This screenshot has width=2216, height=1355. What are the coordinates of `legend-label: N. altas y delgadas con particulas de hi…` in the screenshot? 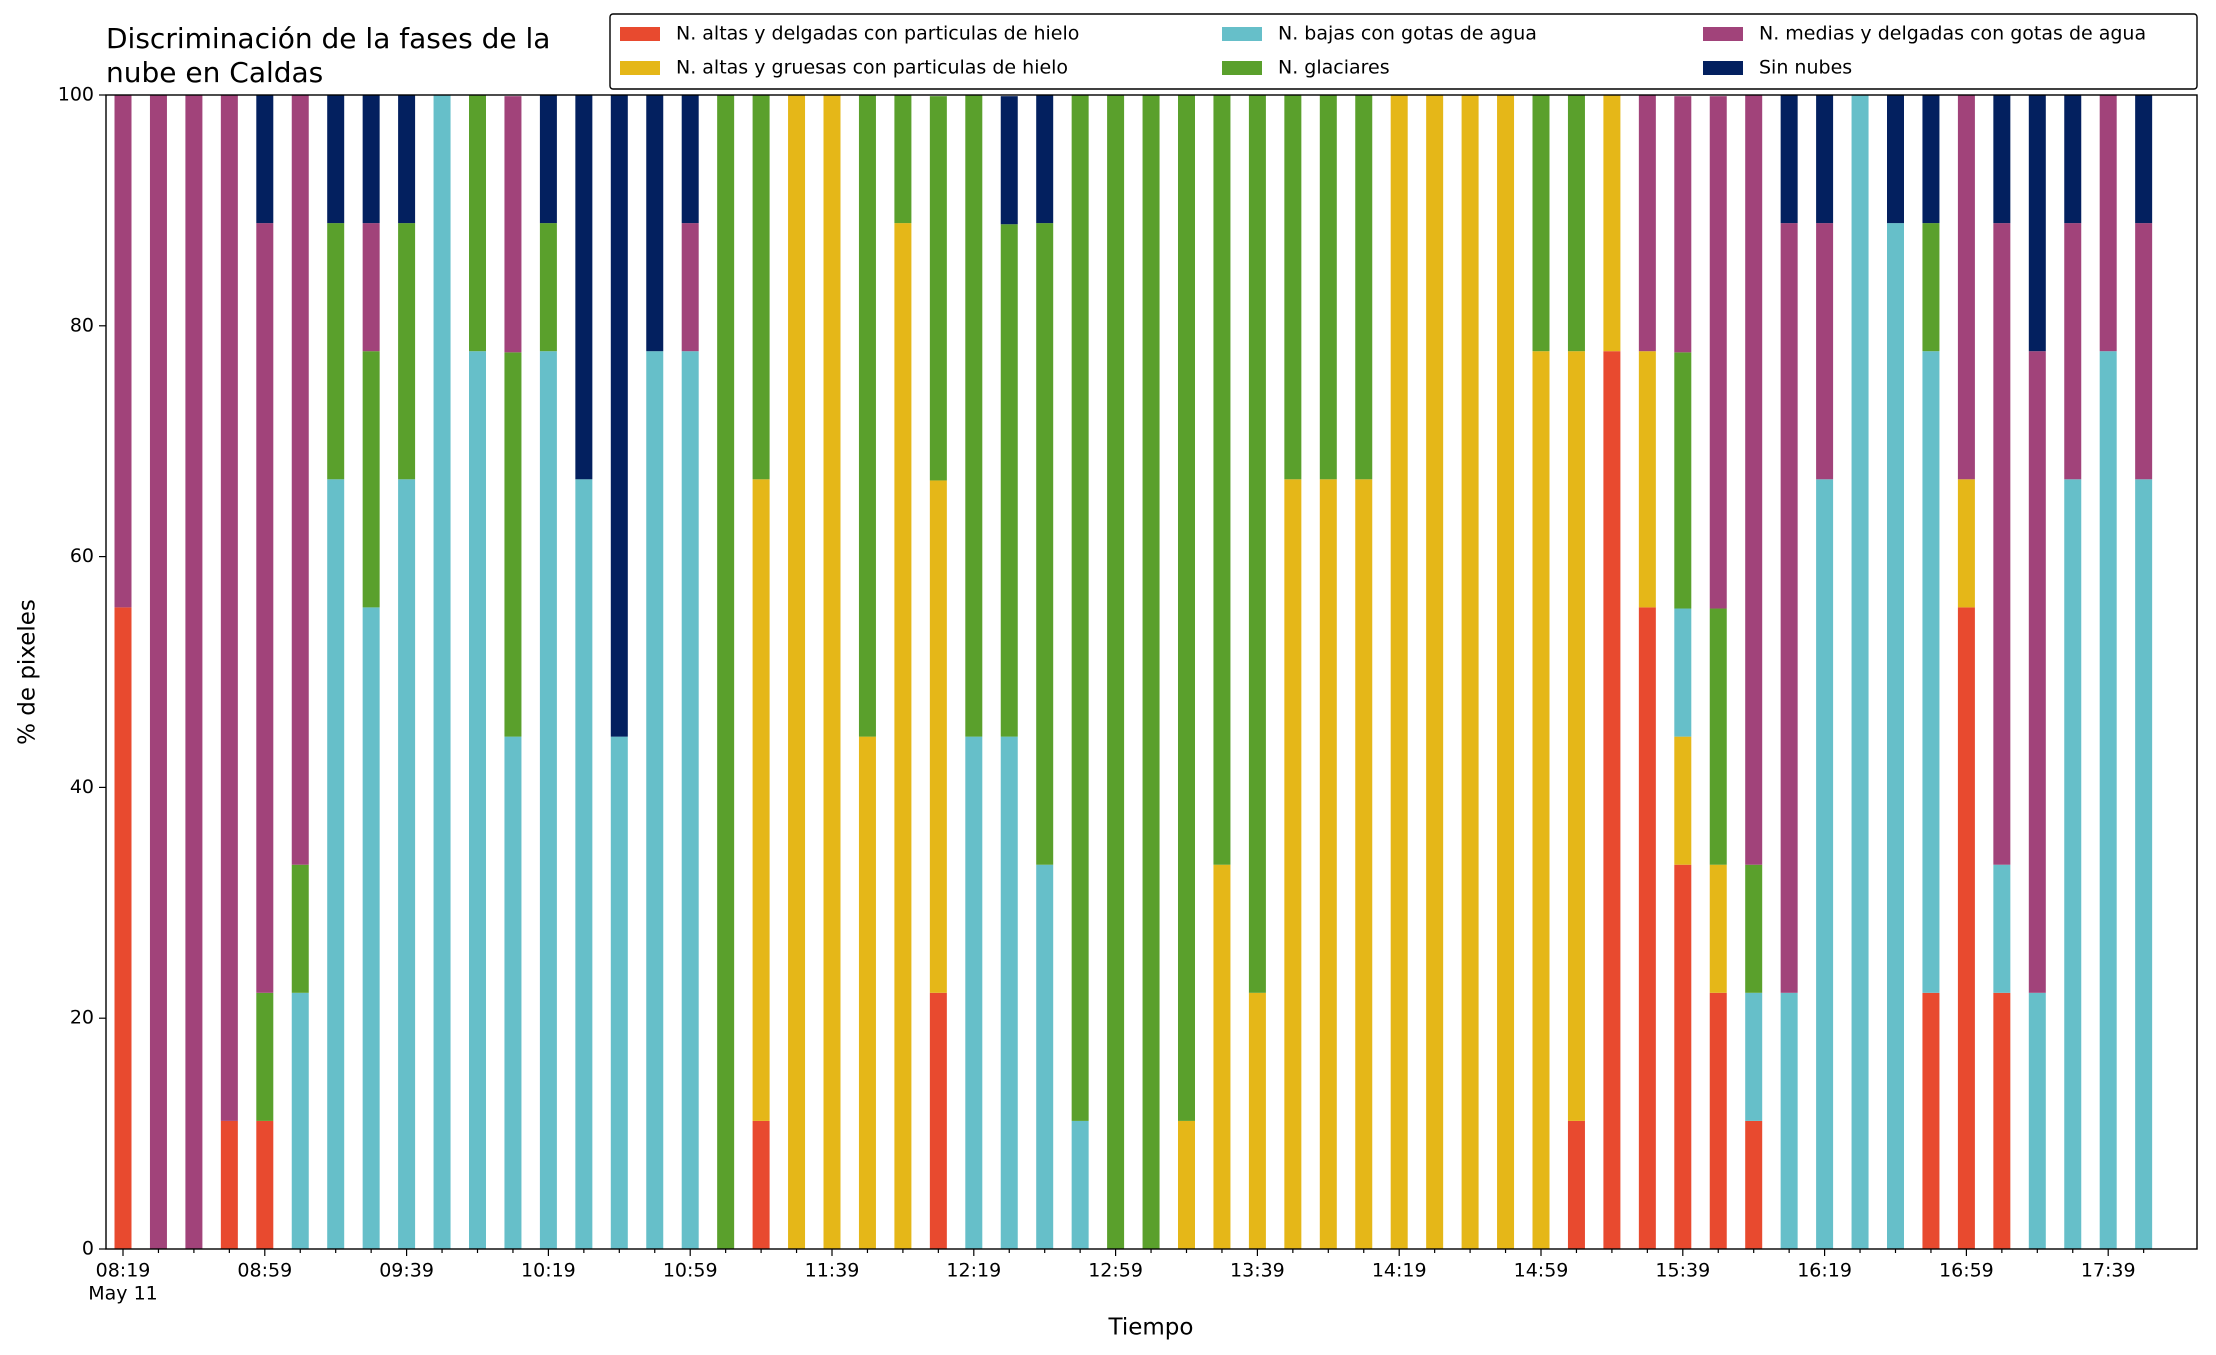 It's located at (877, 34).